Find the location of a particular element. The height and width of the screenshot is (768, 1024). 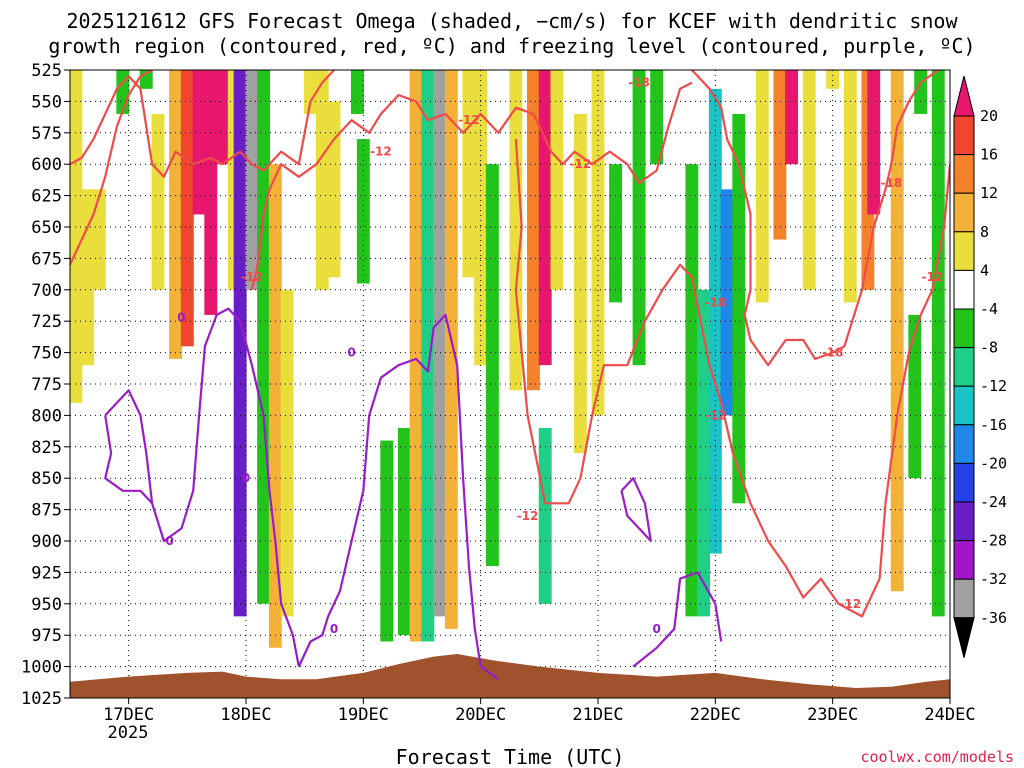

colorbar-label-13: -36 is located at coordinates (993, 618).